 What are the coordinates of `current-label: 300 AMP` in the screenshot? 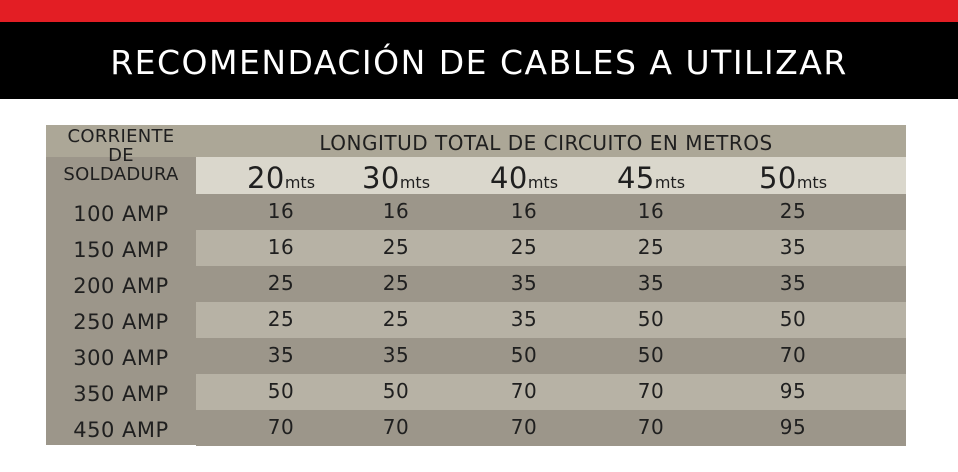 It's located at (121, 358).